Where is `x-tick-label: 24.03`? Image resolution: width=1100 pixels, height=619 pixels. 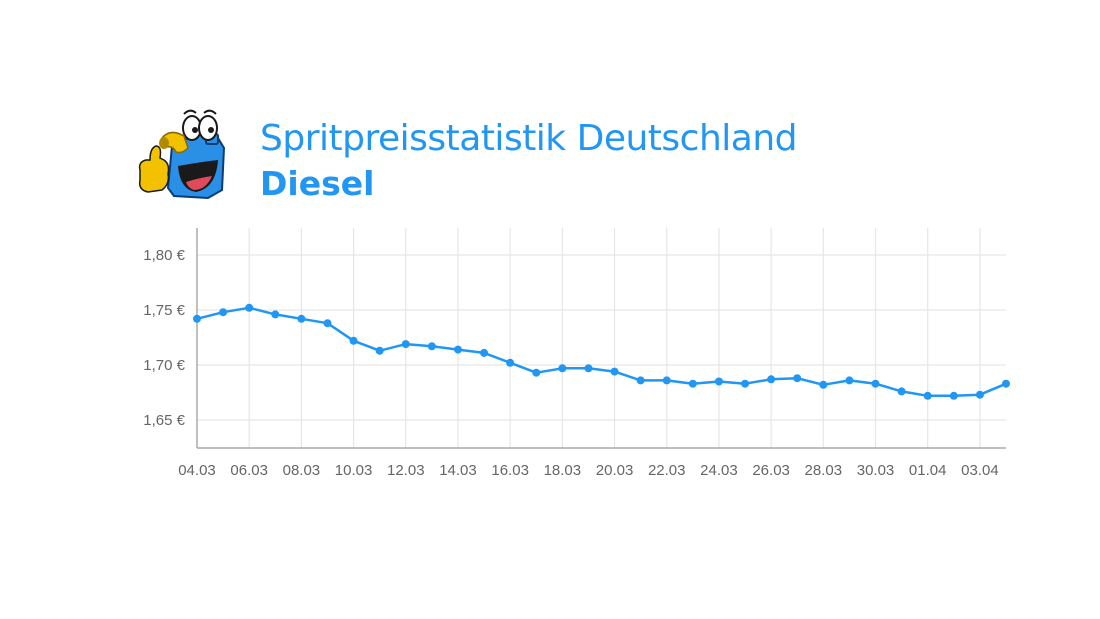
x-tick-label: 24.03 is located at coordinates (719, 470).